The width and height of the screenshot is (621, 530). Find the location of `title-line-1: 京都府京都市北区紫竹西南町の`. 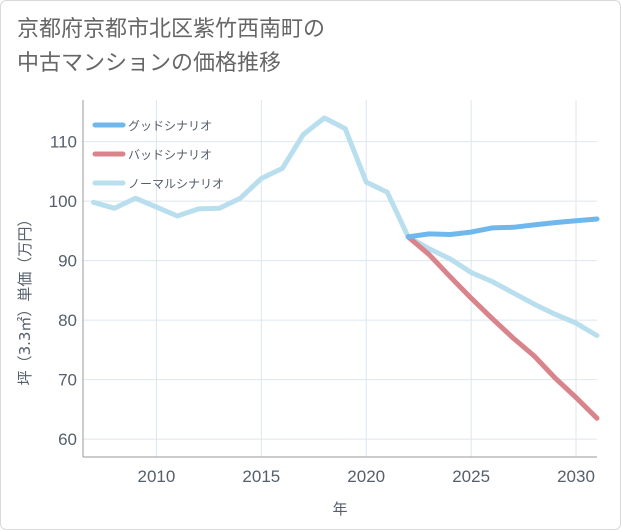

title-line-1: 京都府京都市北区紫竹西南町の is located at coordinates (171, 29).